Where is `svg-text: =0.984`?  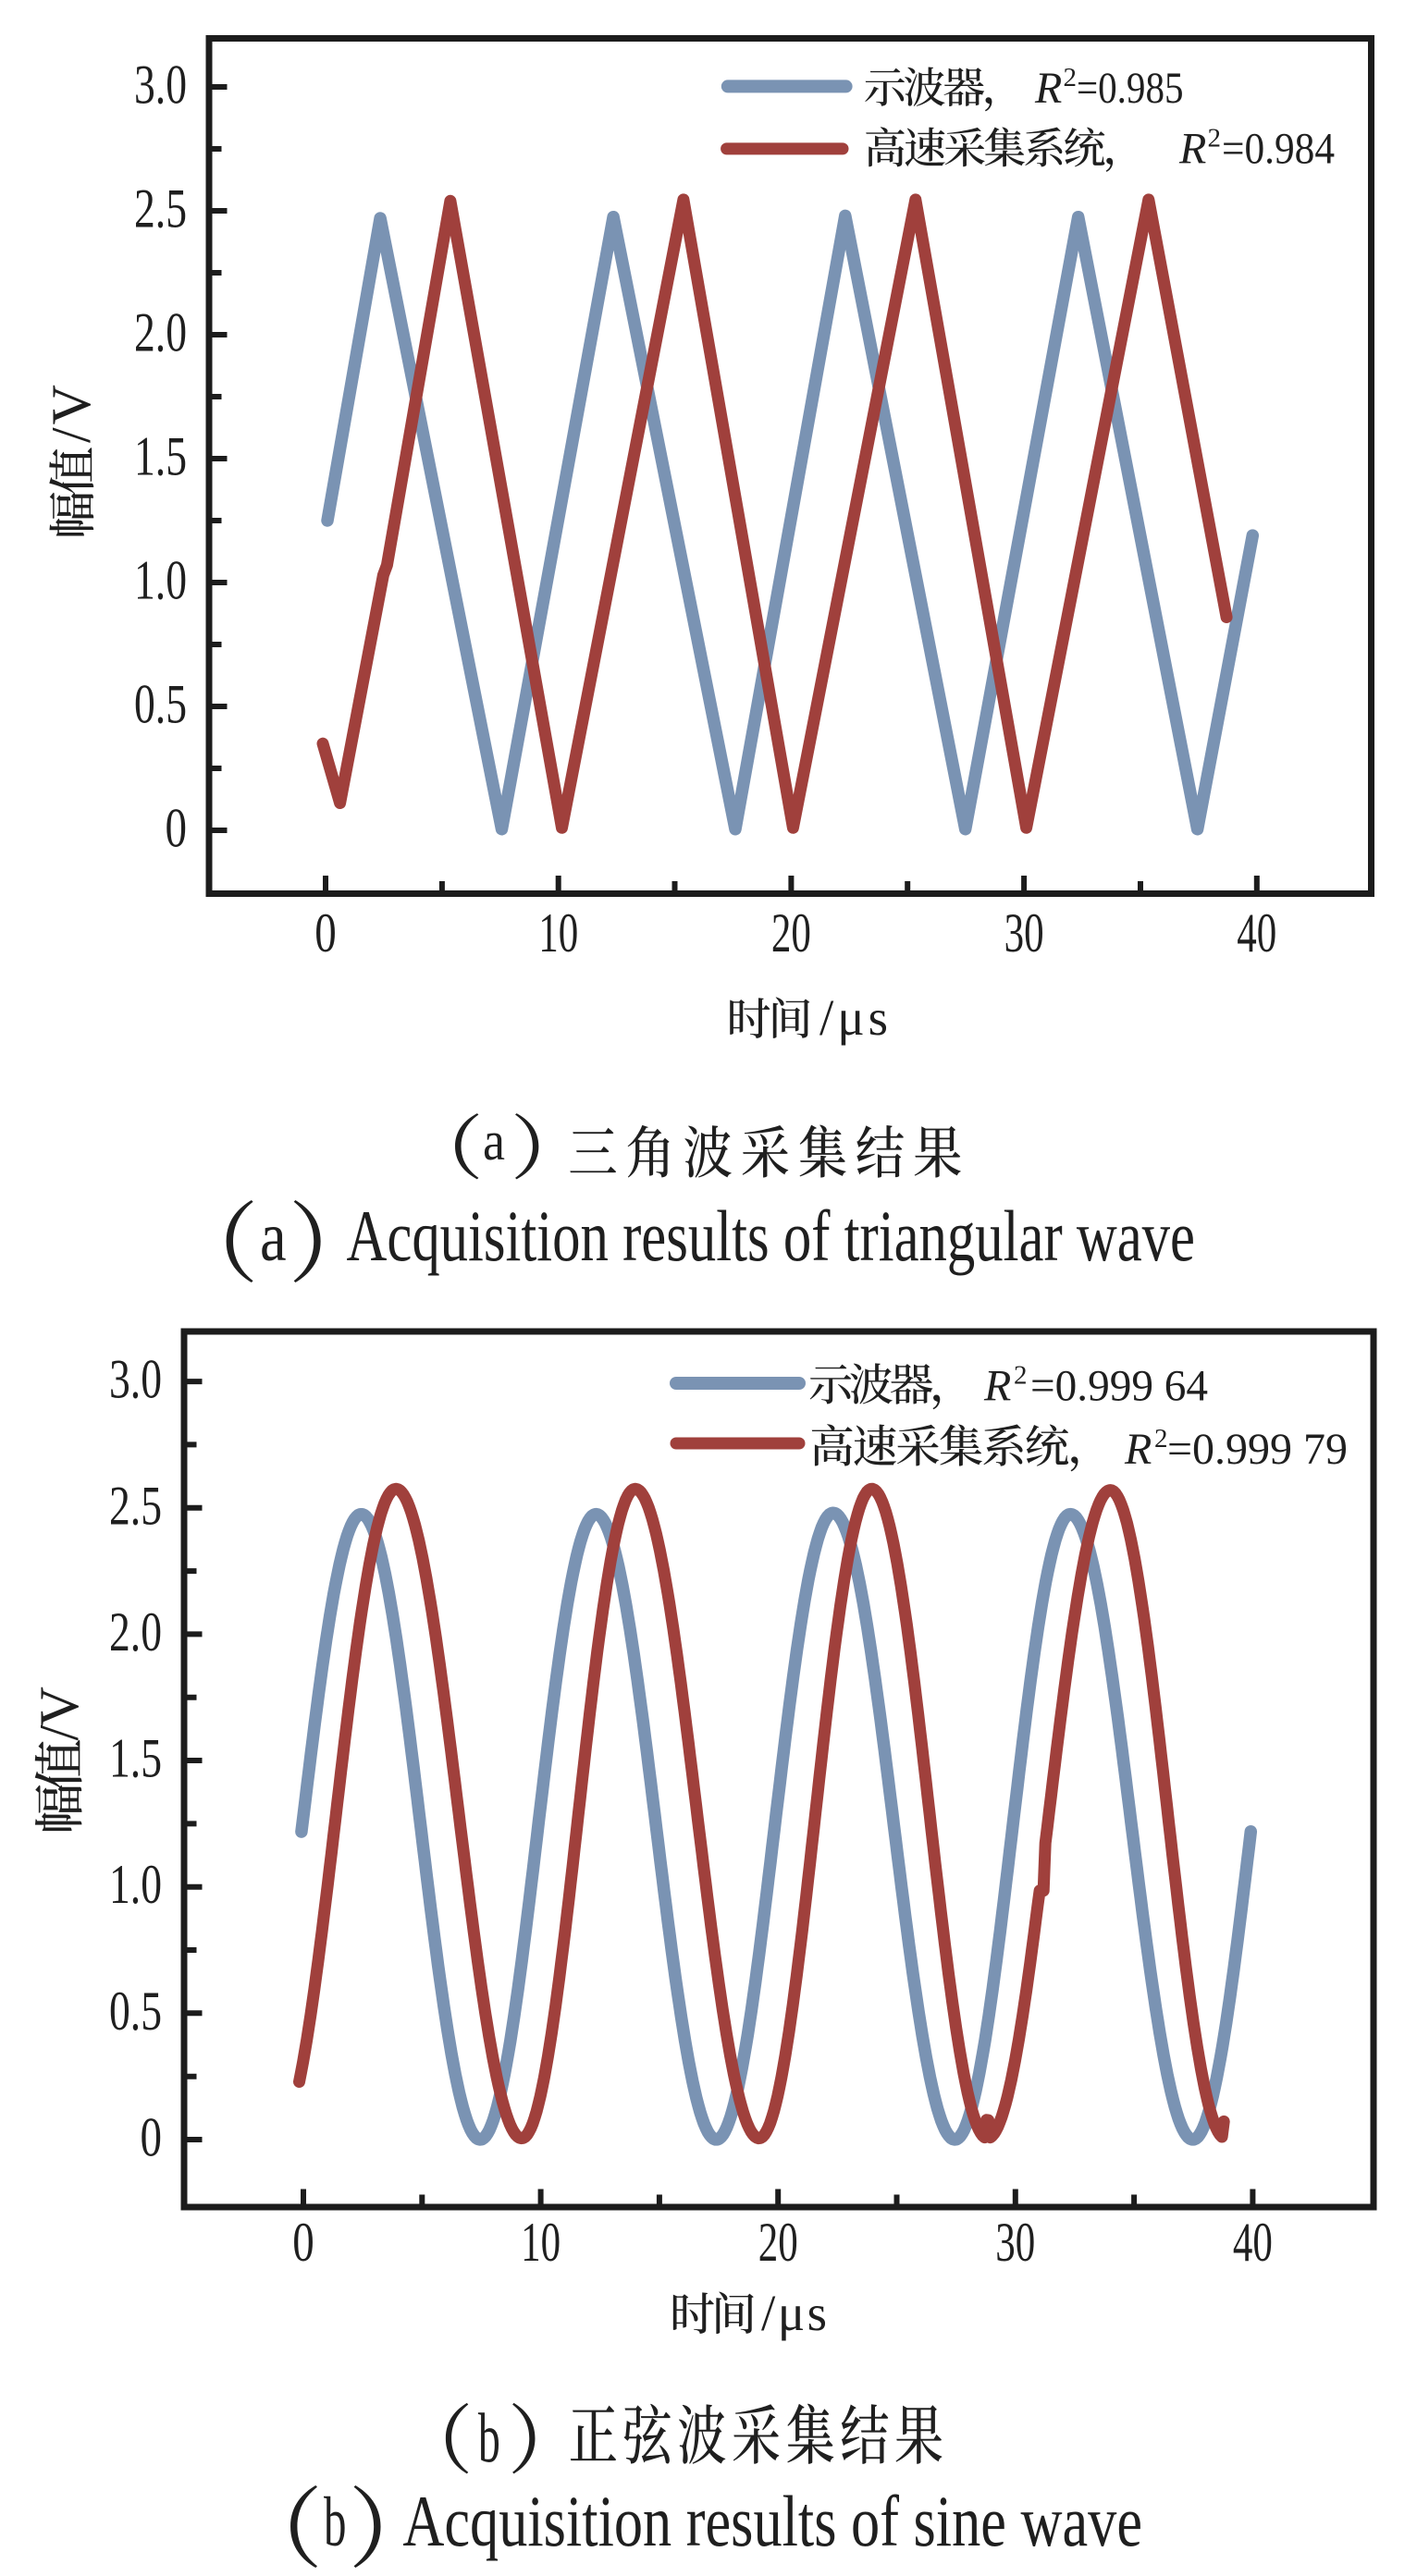 svg-text: =0.984 is located at coordinates (1278, 149).